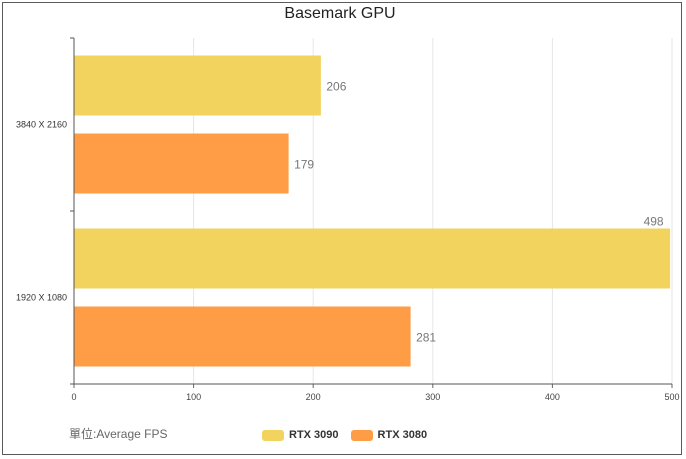 This screenshot has width=686, height=459. Describe the element at coordinates (340, 13) in the screenshot. I see `chart-title: Basemark GPU` at that location.